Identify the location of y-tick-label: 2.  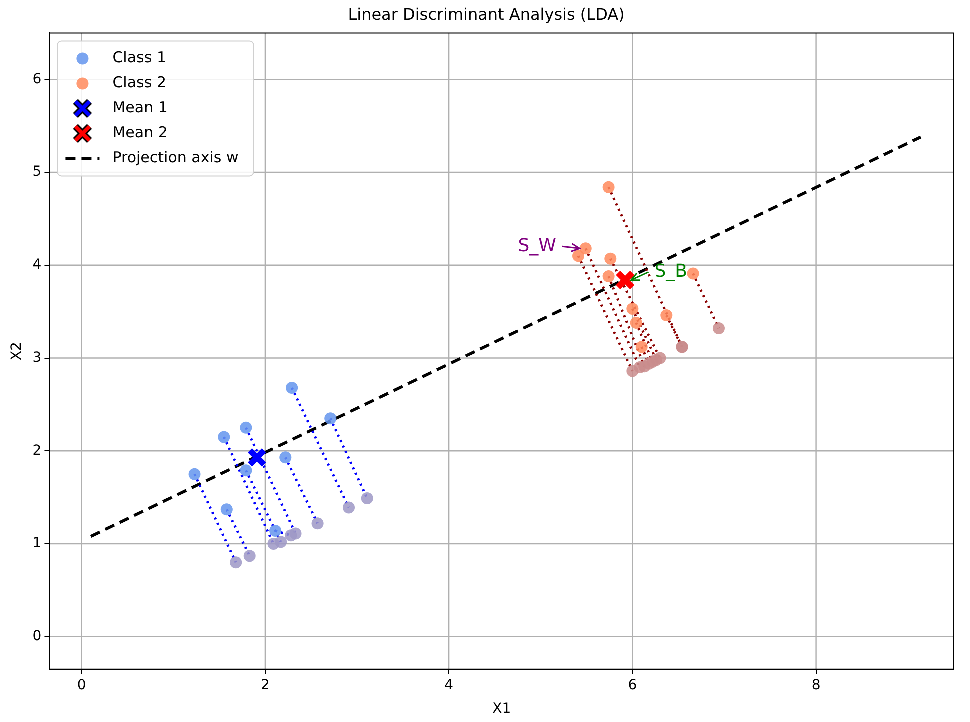
(37, 450).